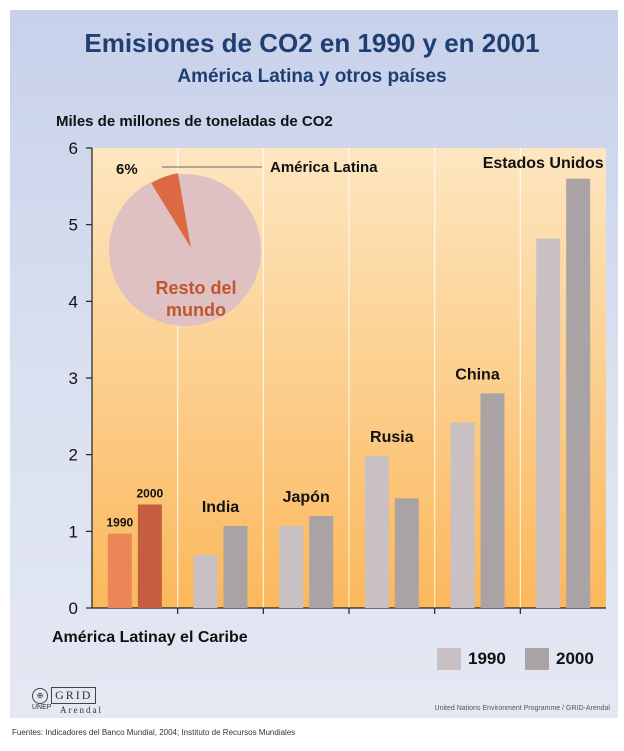 Image resolution: width=624 pixels, height=751 pixels. I want to click on category-label-1: India, so click(220, 507).